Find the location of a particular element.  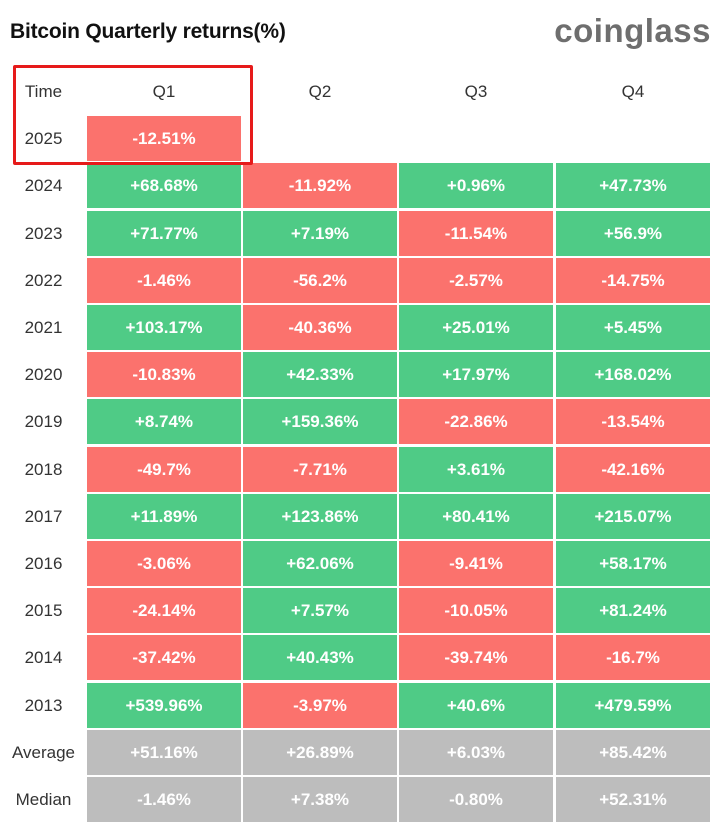

return-cell: +52.31% is located at coordinates (633, 799).